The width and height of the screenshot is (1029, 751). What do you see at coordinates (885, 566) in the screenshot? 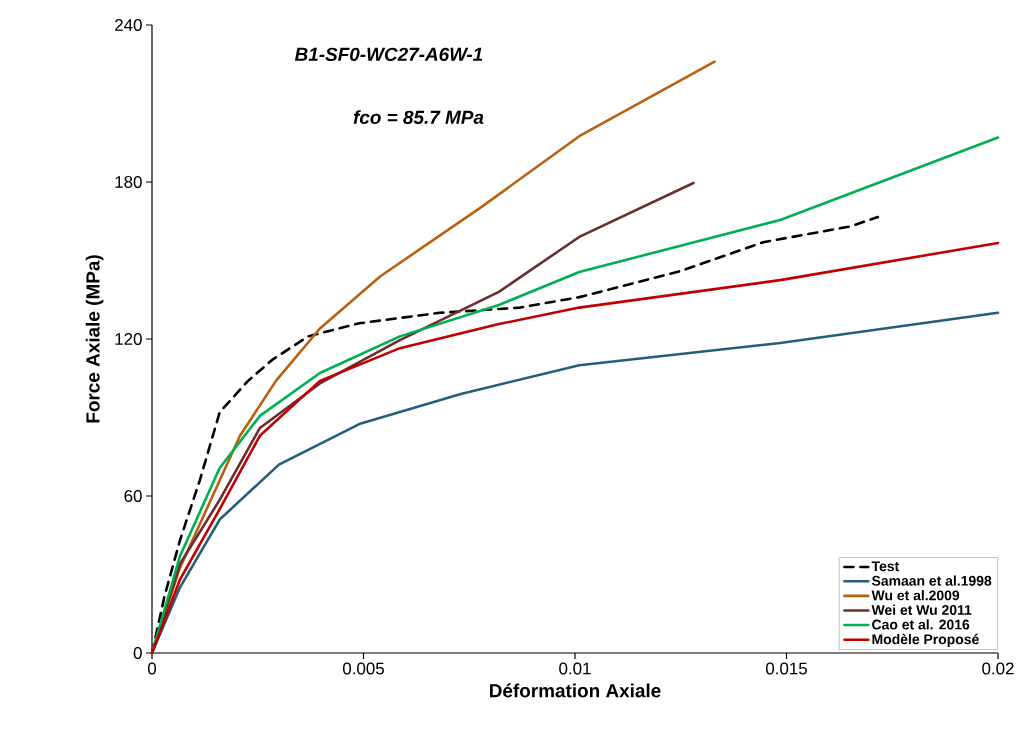
I see `legend-label: Test` at bounding box center [885, 566].